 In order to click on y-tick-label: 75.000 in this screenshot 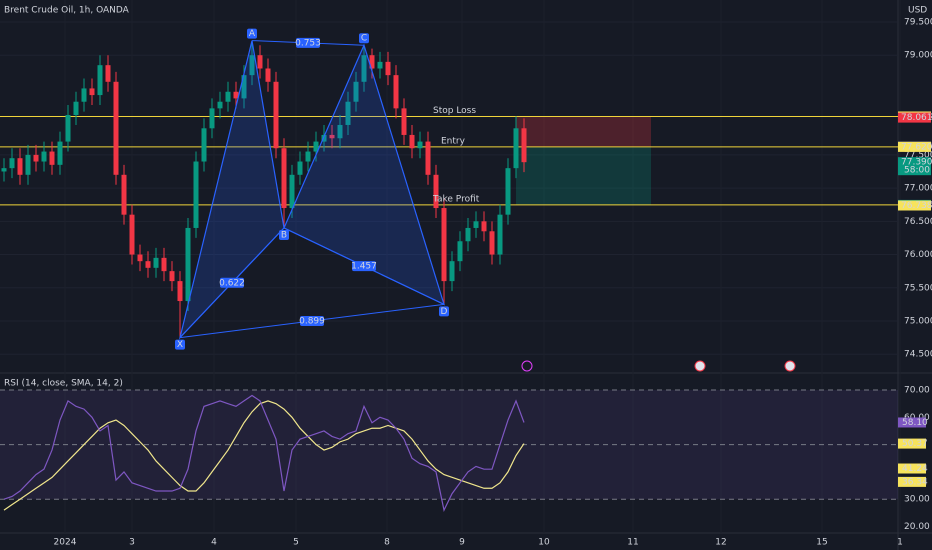, I will do `click(918, 321)`.